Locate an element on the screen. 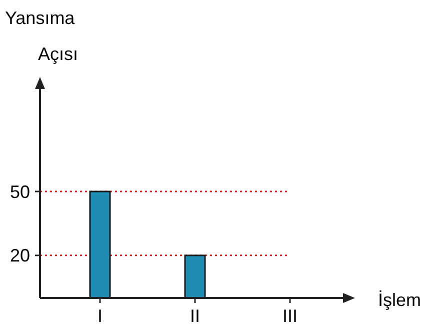 This screenshot has height=334, width=447. y-tick-label: 20 is located at coordinates (20, 256).